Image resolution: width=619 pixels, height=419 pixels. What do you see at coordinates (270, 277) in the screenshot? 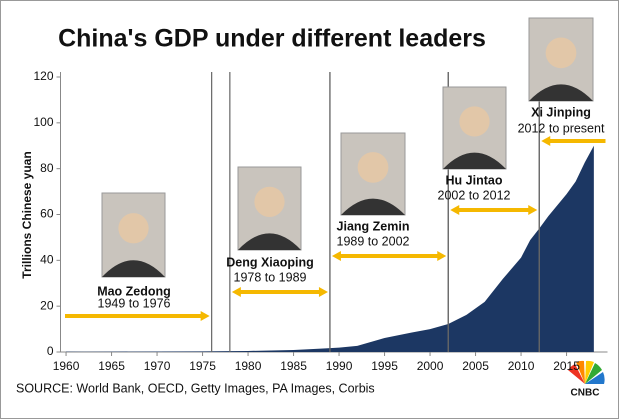
I see `leader-term: 1978 to 1989` at bounding box center [270, 277].